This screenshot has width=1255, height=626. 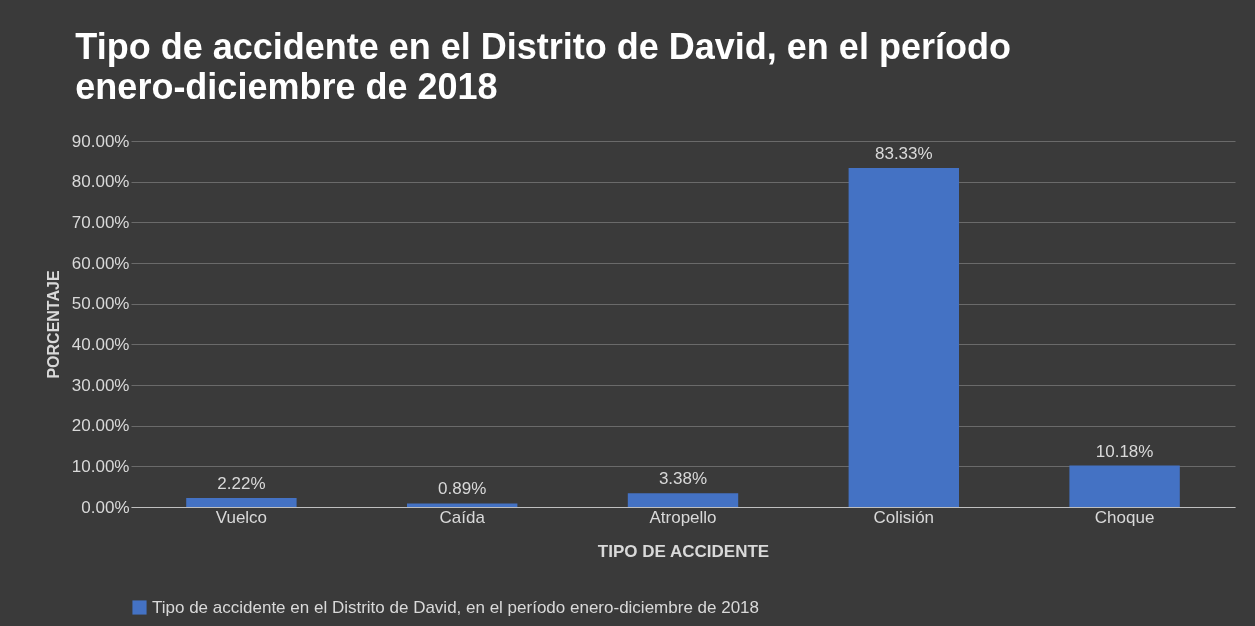 I want to click on data-label: 10.18%, so click(x=1124, y=451).